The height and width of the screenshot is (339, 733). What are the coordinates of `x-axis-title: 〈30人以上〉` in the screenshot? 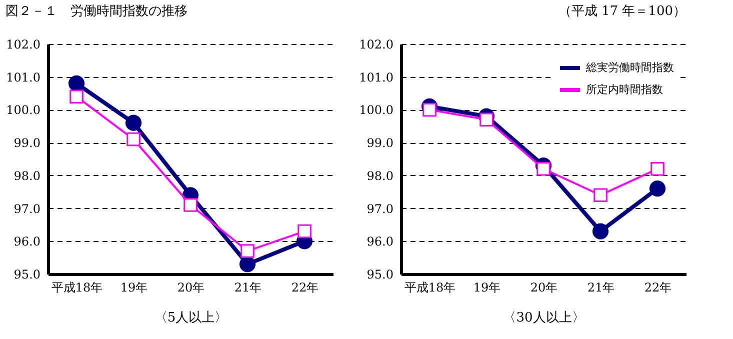 It's located at (544, 318).